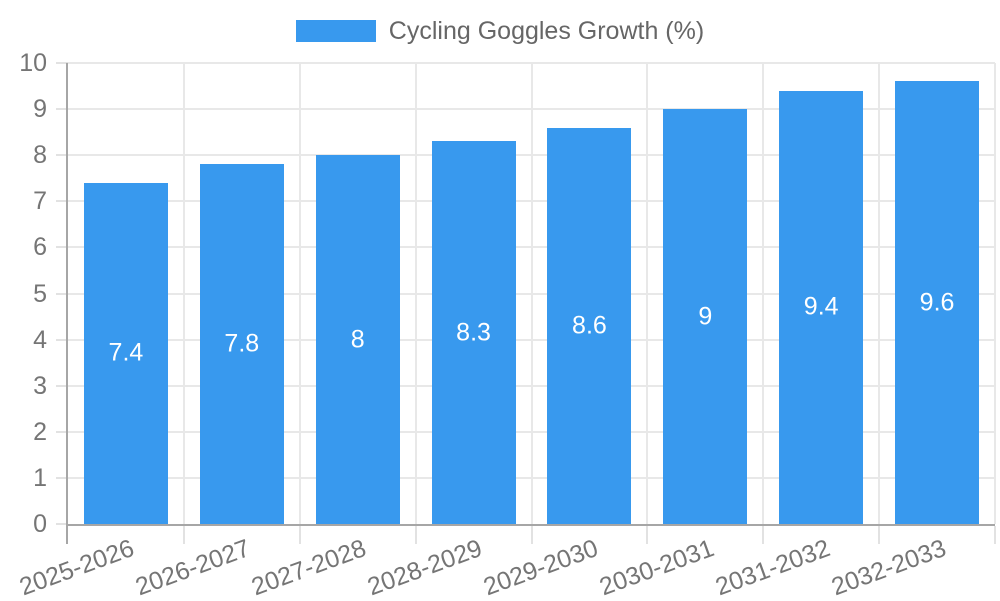 The width and height of the screenshot is (1000, 601). I want to click on x-axis-line, so click(531, 525).